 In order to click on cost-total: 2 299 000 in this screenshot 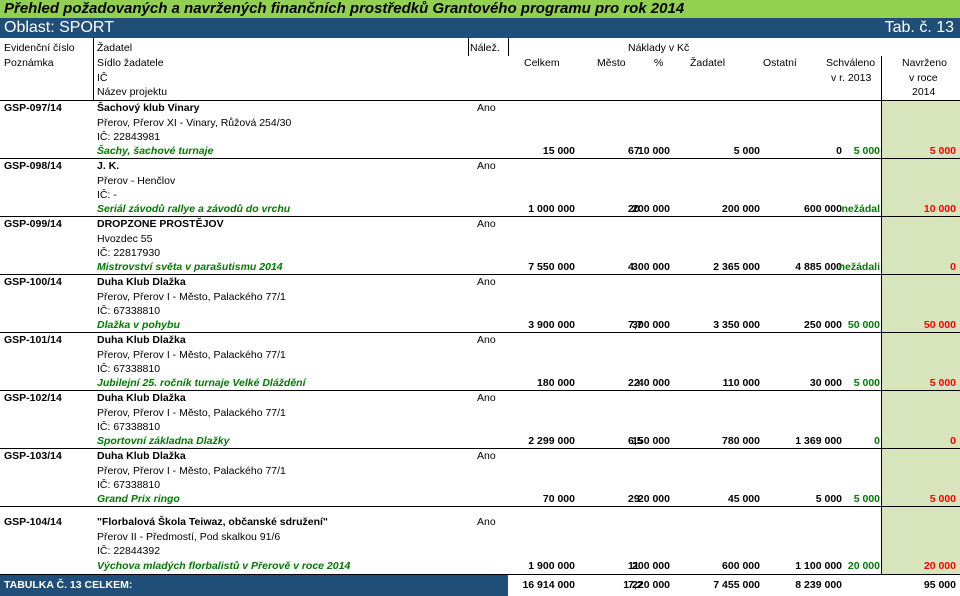, I will do `click(551, 441)`.